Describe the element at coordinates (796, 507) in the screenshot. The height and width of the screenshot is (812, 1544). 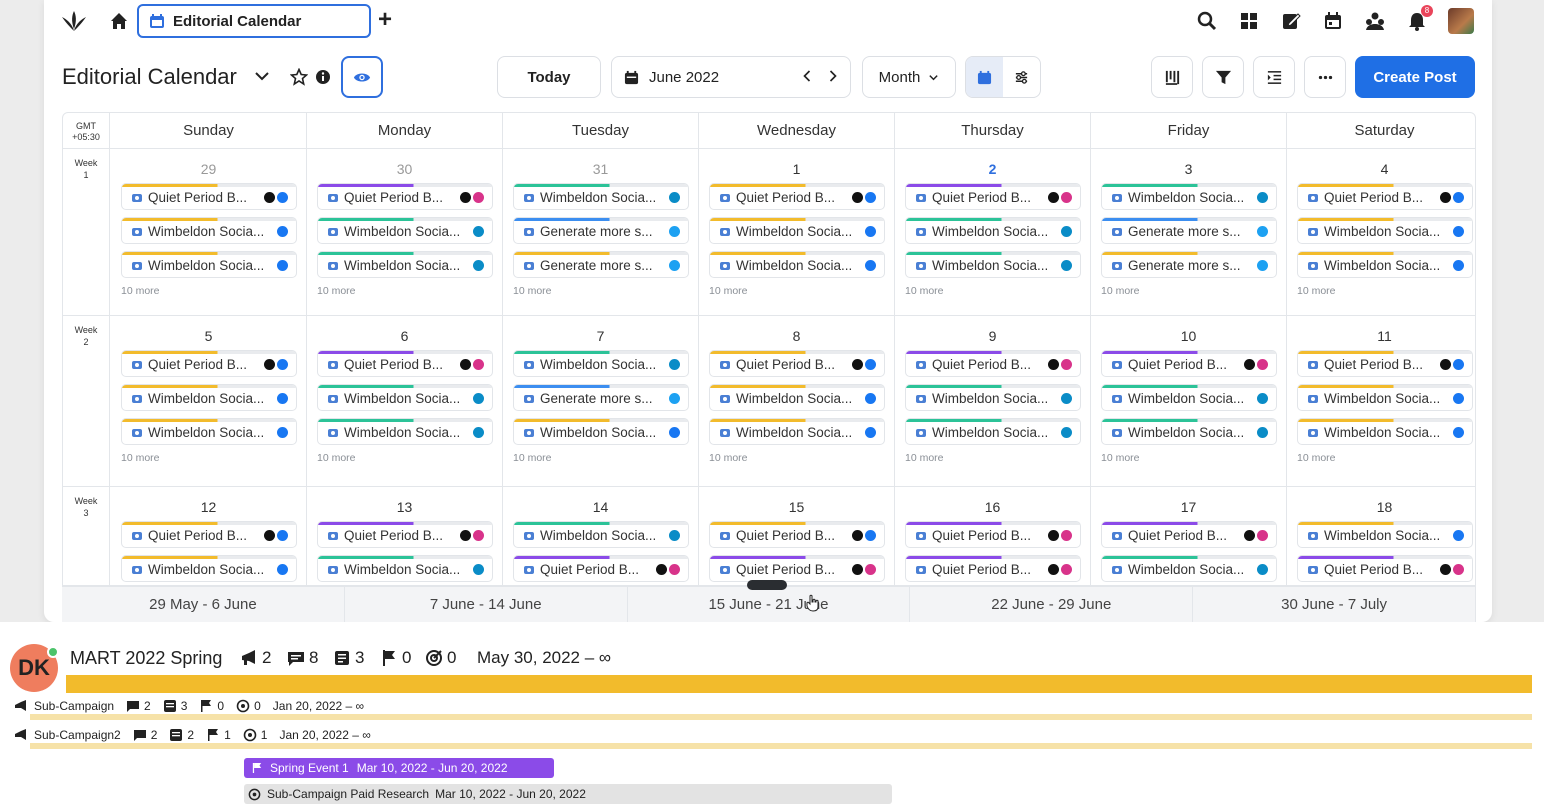
I see `day-number: 15` at that location.